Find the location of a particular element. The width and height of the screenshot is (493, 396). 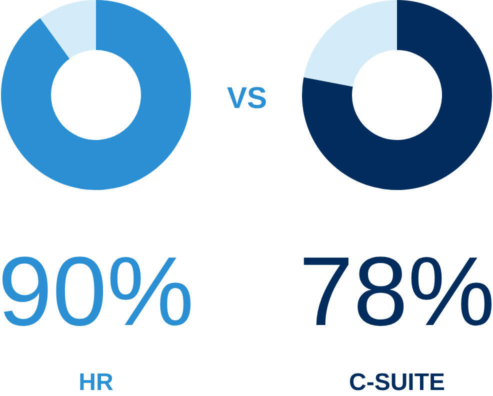

text: VS is located at coordinates (247, 98).